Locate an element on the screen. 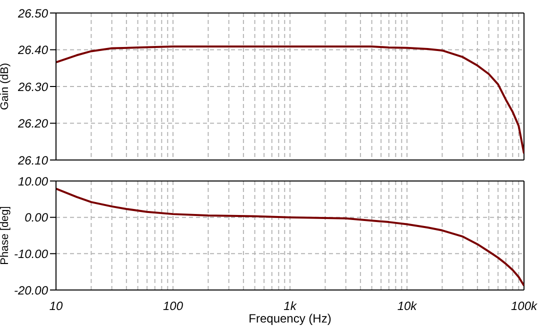 This screenshot has height=336, width=546. y-axis-title: Phase [deg] is located at coordinates (5, 235).